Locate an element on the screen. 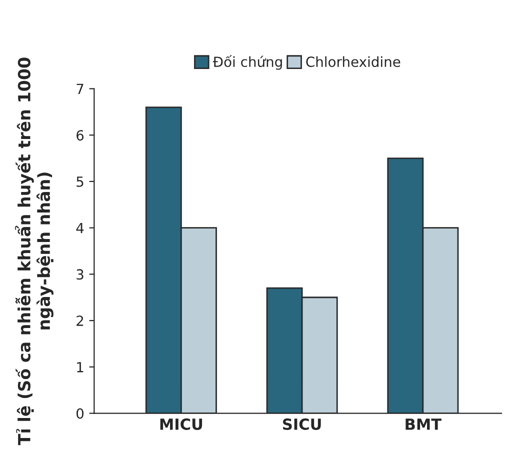 This screenshot has height=467, width=529. x-tick-label: MICU is located at coordinates (181, 424).